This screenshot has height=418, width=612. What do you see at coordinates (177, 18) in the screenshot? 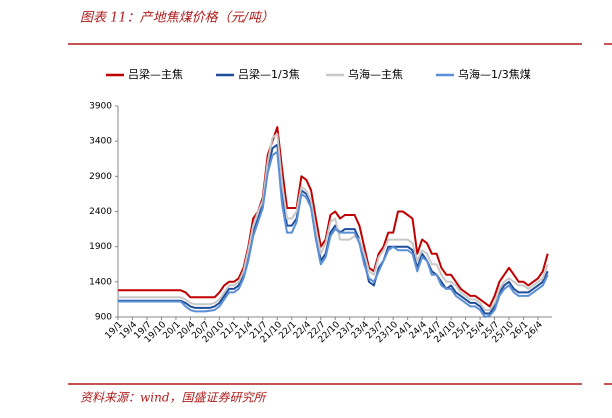
I see `chart-title: 图表 11：产地焦煤价格（元/吨）` at bounding box center [177, 18].